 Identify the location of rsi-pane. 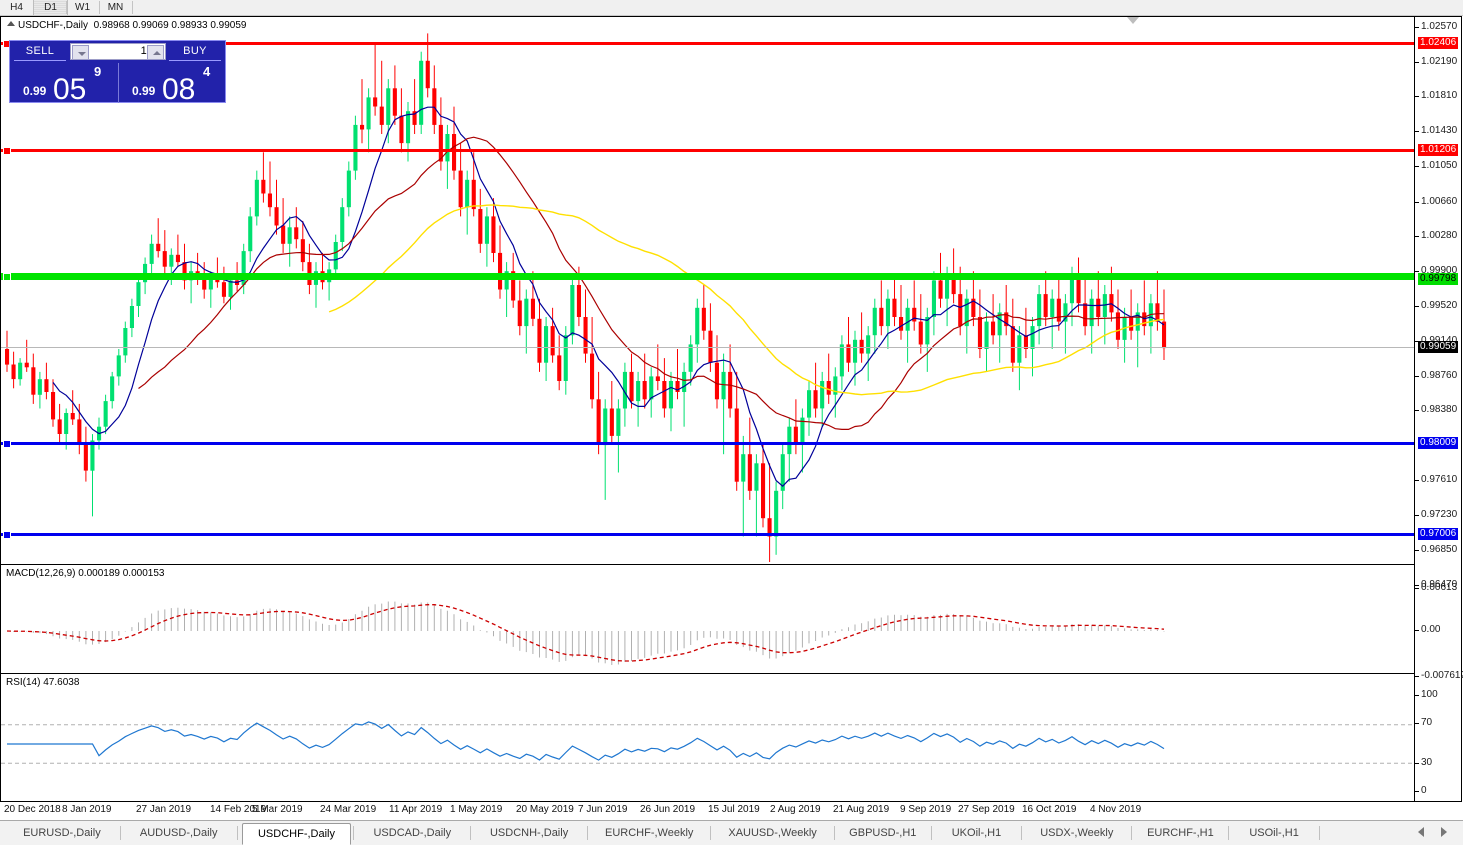
(708, 729).